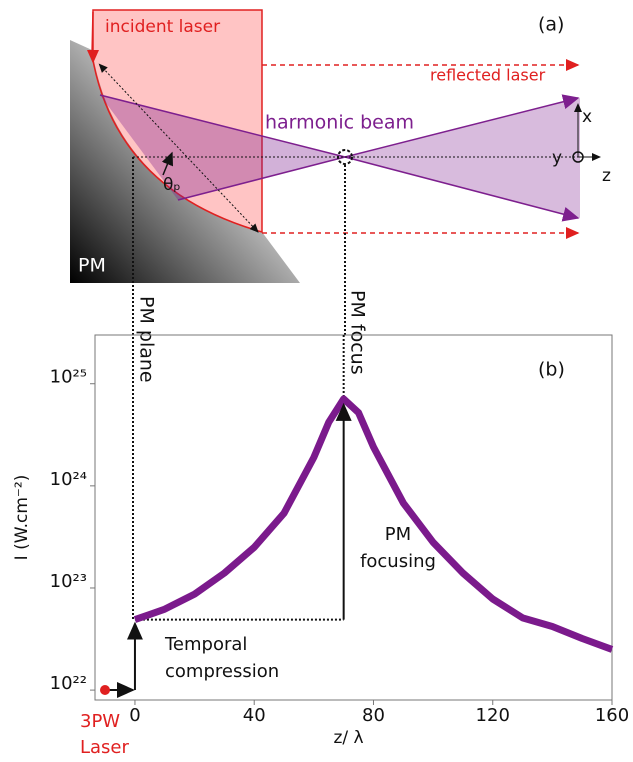 The image size is (633, 762). I want to click on label: PM, so click(92, 266).